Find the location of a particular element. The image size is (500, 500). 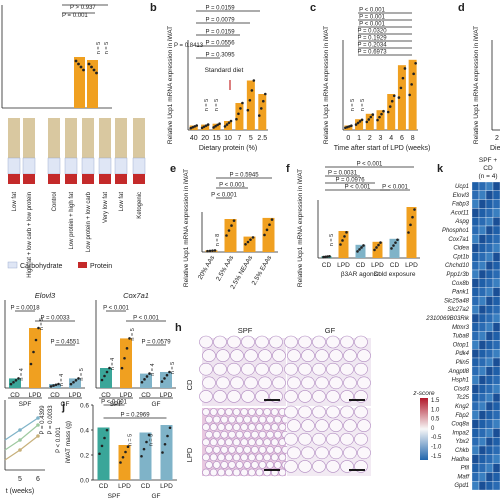

axis-label: t (weeks) is located at coordinates (20, 491).